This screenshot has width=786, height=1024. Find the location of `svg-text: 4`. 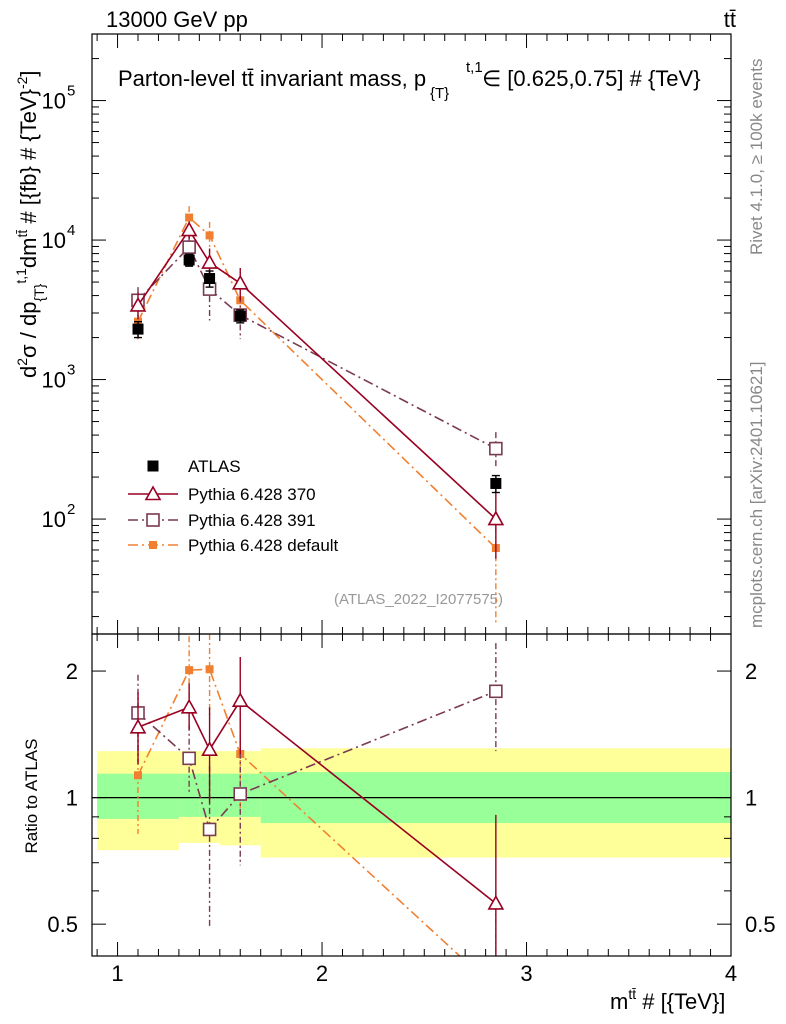

svg-text: 4 is located at coordinates (71, 230).